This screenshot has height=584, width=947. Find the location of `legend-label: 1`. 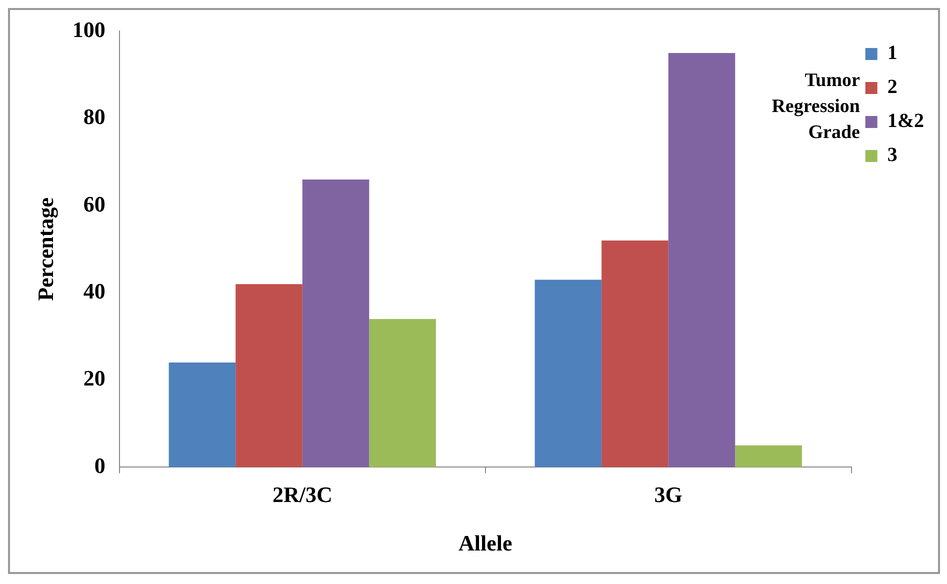

legend-label: 1 is located at coordinates (892, 53).